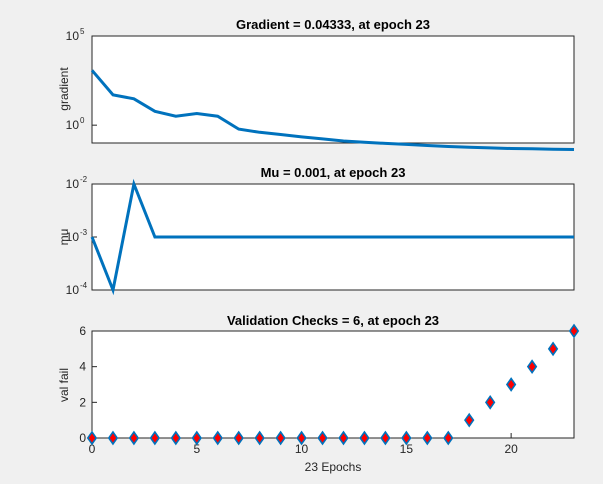 This screenshot has width=603, height=484. What do you see at coordinates (82, 438) in the screenshot?
I see `y-tick-label: 0` at bounding box center [82, 438].